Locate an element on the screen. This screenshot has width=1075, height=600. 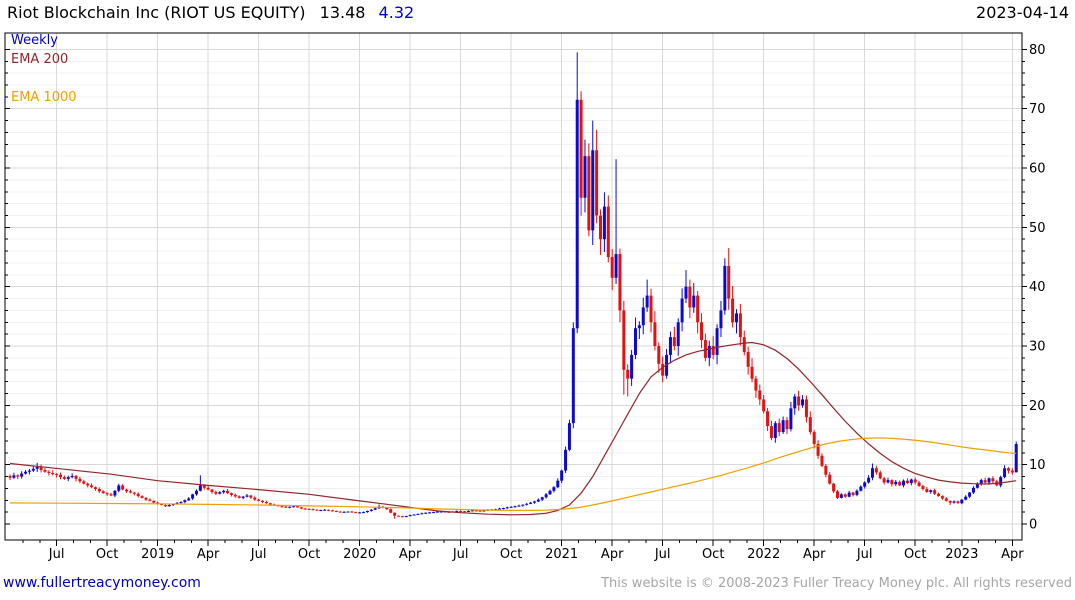
website-link: www.fullertreacymoney.com is located at coordinates (102, 583).